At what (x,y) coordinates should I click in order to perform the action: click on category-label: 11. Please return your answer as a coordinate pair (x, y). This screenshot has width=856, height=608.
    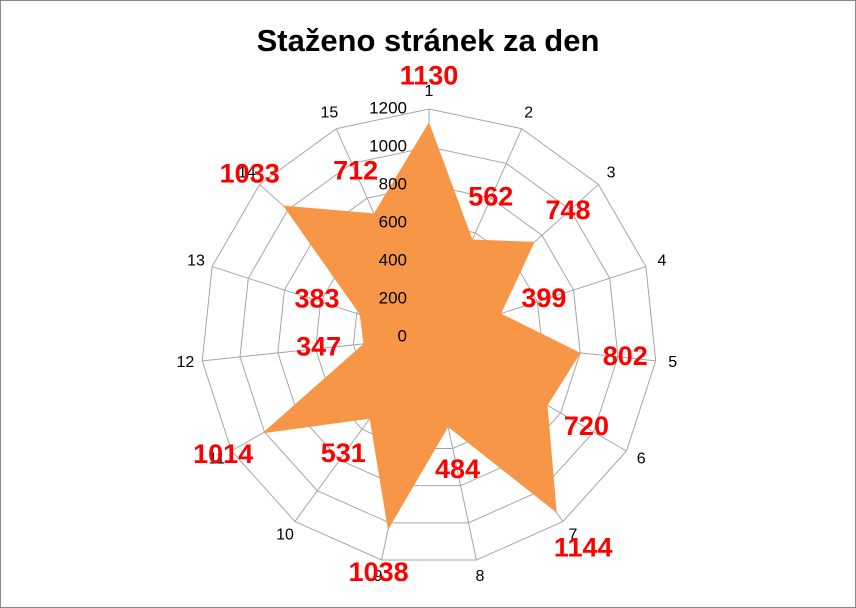
    Looking at the image, I should click on (217, 459).